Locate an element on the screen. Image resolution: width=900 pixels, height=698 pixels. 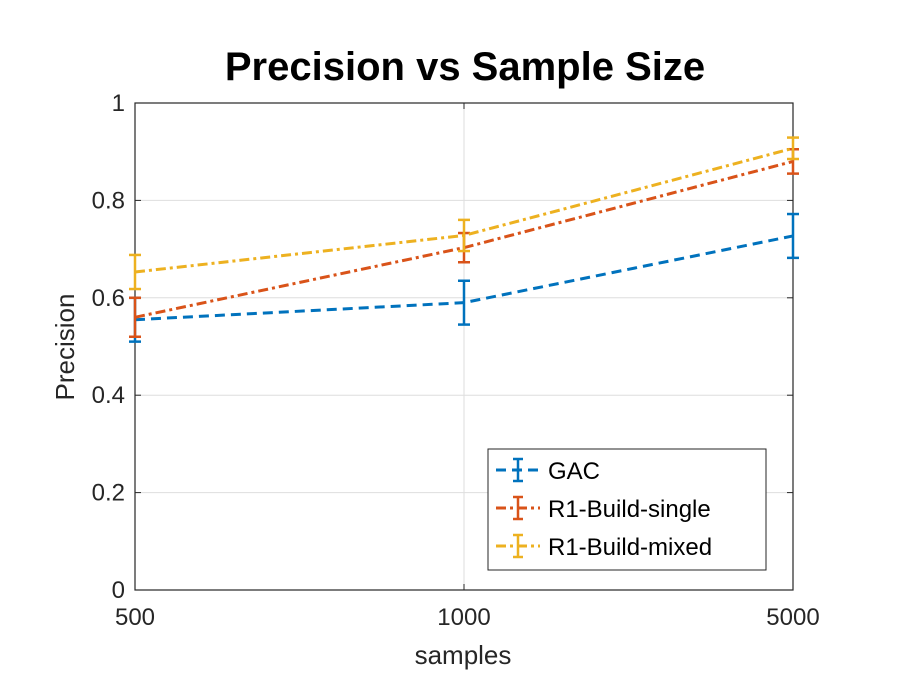
chart-title: Precision vs Sample Size is located at coordinates (465, 67).